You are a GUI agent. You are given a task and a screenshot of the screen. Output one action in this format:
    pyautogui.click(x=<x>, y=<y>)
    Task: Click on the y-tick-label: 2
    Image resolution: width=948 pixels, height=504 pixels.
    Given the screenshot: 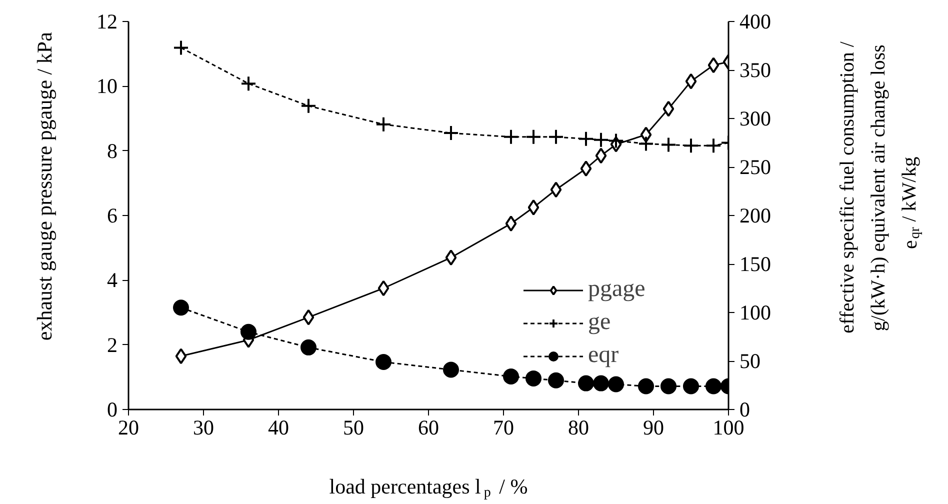 What is the action you would take?
    pyautogui.click(x=112, y=344)
    